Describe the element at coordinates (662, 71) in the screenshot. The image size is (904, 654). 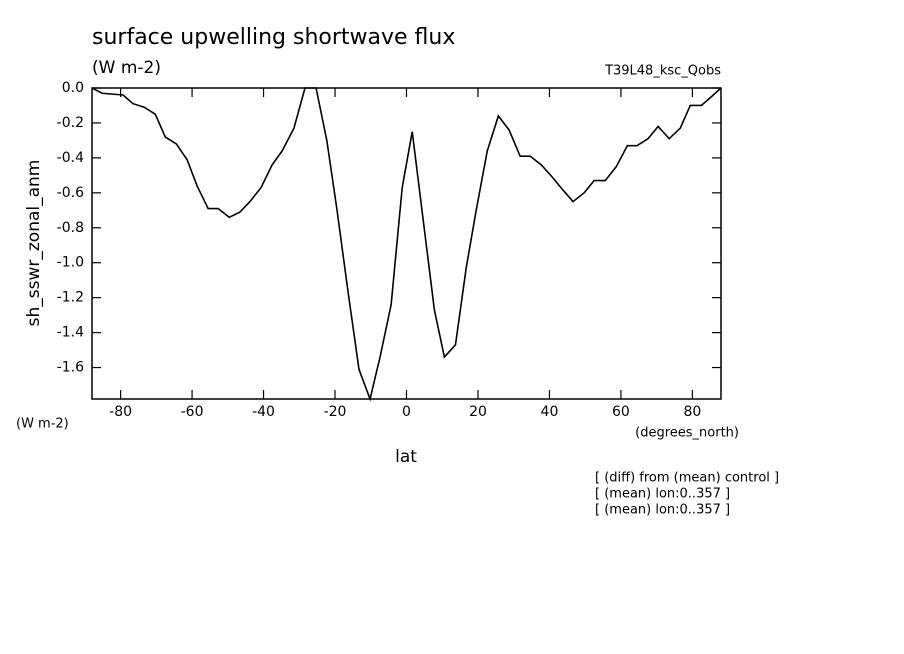
I see `run-label: T39L48_ksc_Qobs` at that location.